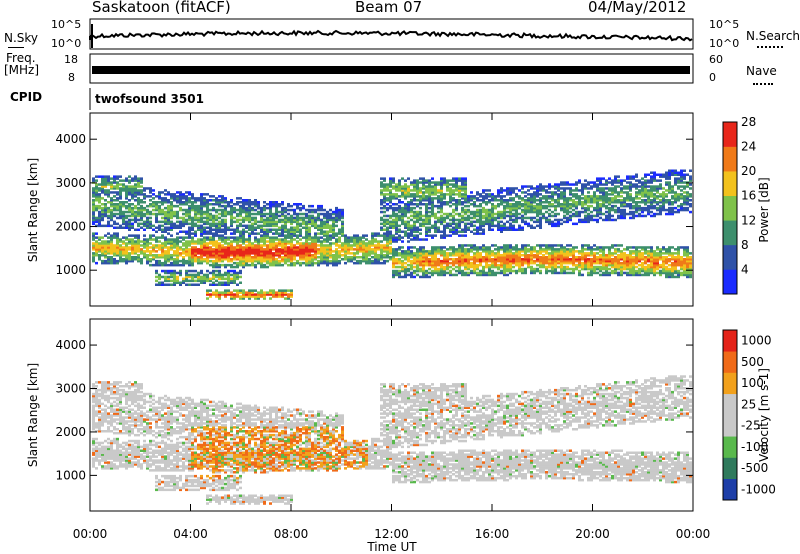  What do you see at coordinates (754, 468) in the screenshot?
I see `colorbar-tick-label: -500` at bounding box center [754, 468].